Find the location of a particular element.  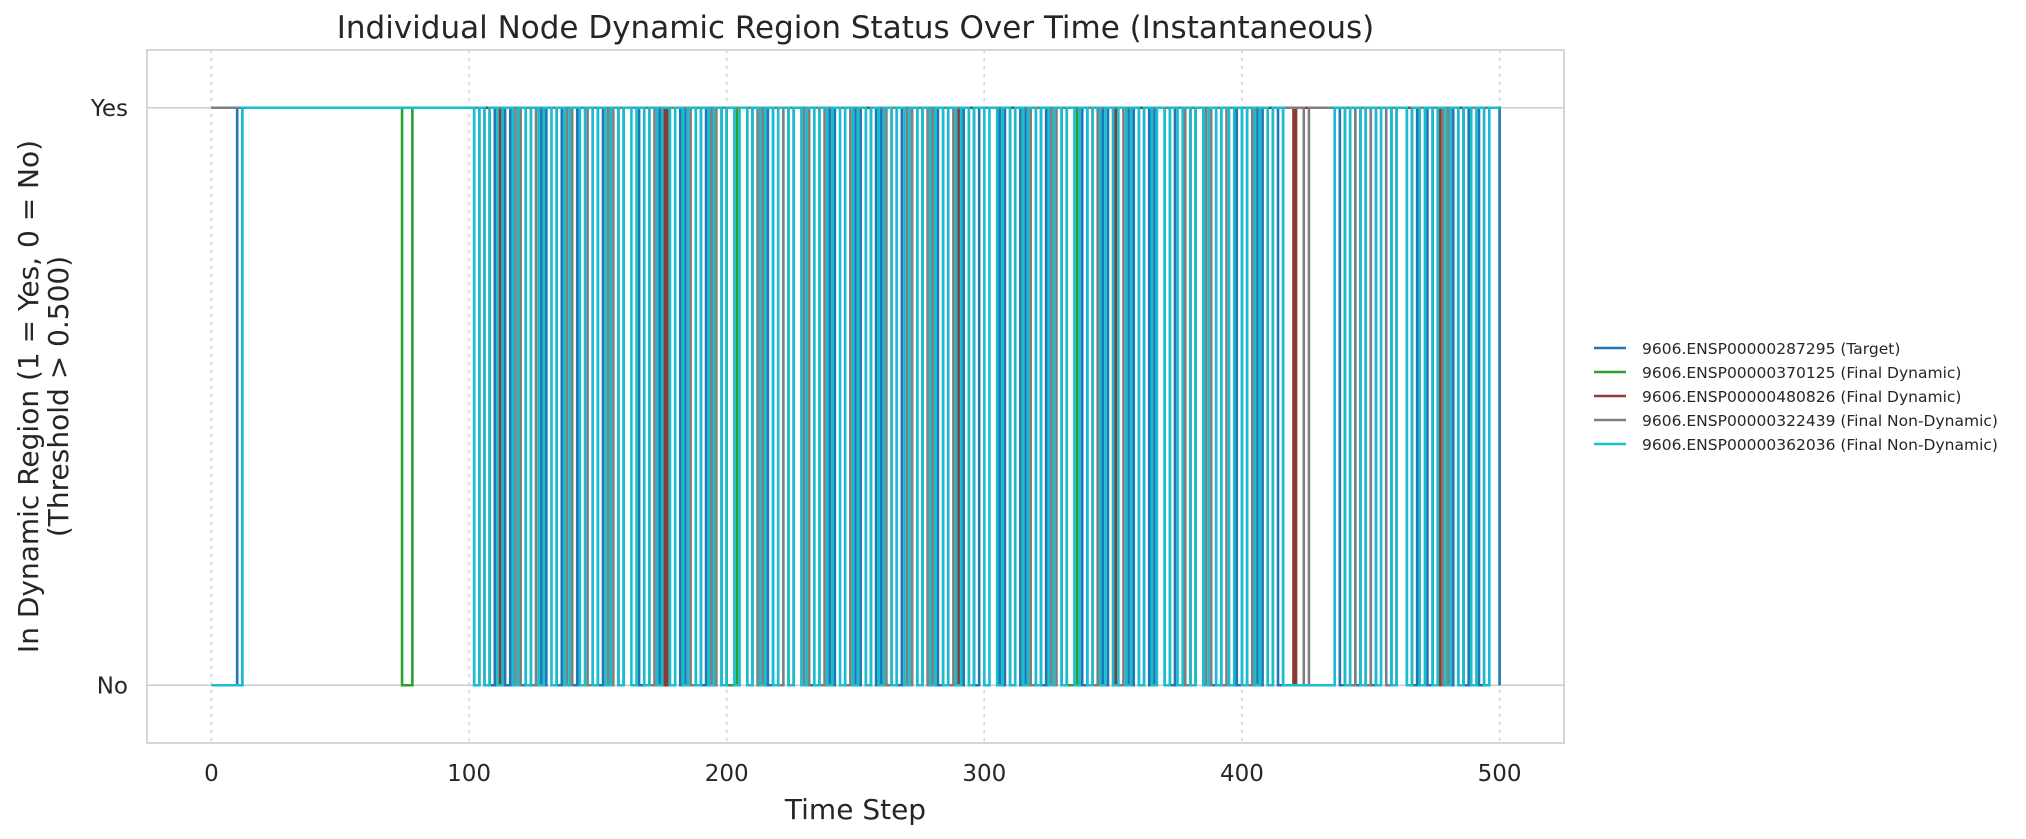

x-tick-label: 500 is located at coordinates (1500, 774).